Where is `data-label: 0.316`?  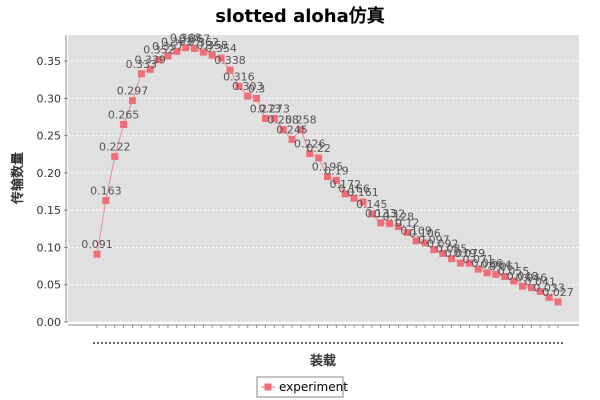
data-label: 0.316 is located at coordinates (239, 76).